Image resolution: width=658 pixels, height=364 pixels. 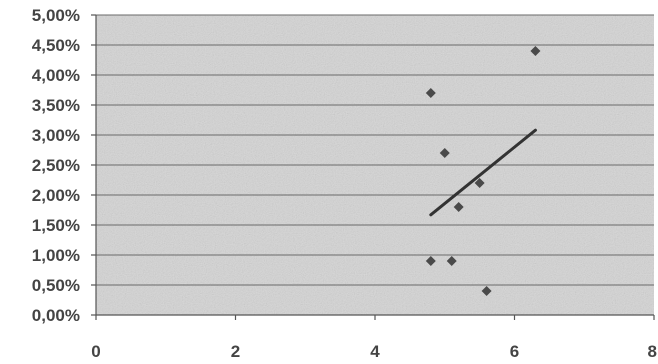 I want to click on x-axis-tick-labels: 0 2 4 6 8, so click(x=374, y=351).